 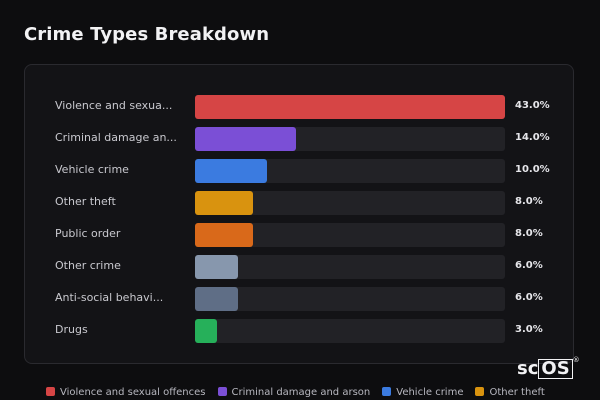 I want to click on category-label: Other crime, so click(x=88, y=265).